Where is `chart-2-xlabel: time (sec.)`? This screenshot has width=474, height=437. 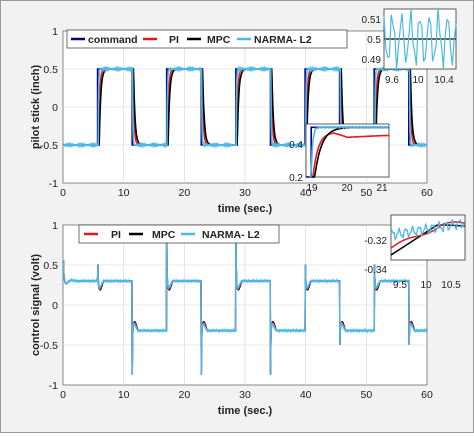
chart-2-xlabel: time (sec.) is located at coordinates (245, 411).